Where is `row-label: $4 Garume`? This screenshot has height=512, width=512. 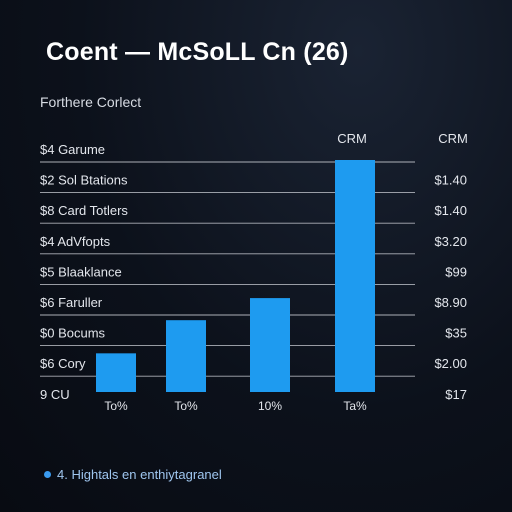 row-label: $4 Garume is located at coordinates (72, 149).